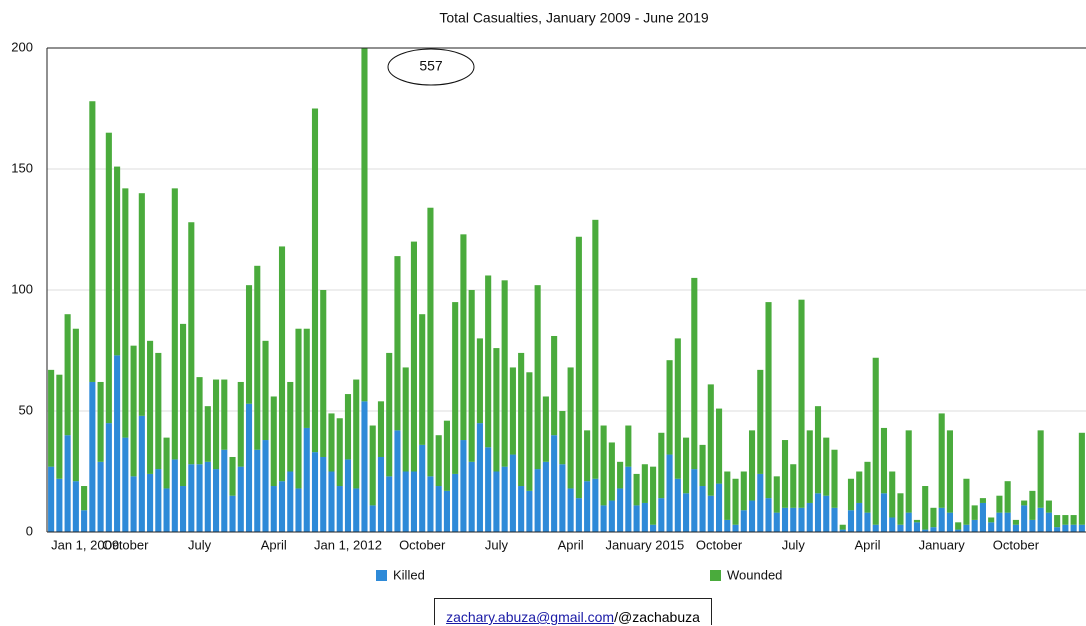  What do you see at coordinates (22, 46) in the screenshot?
I see `y-tick-label: 200` at bounding box center [22, 46].